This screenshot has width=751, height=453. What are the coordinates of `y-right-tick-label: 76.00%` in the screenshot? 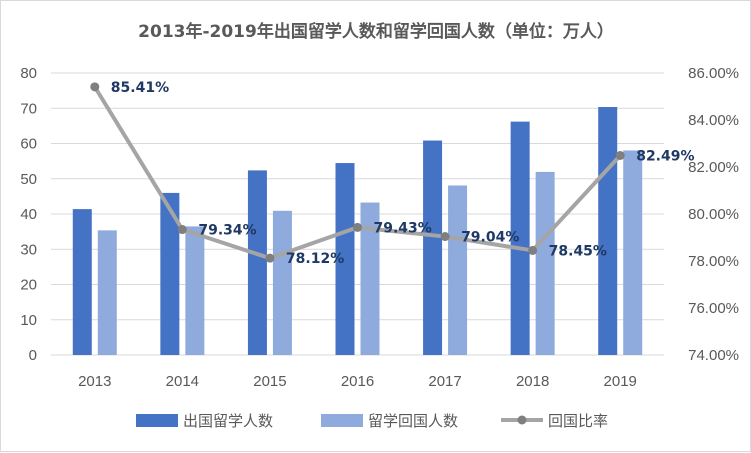 It's located at (713, 308).